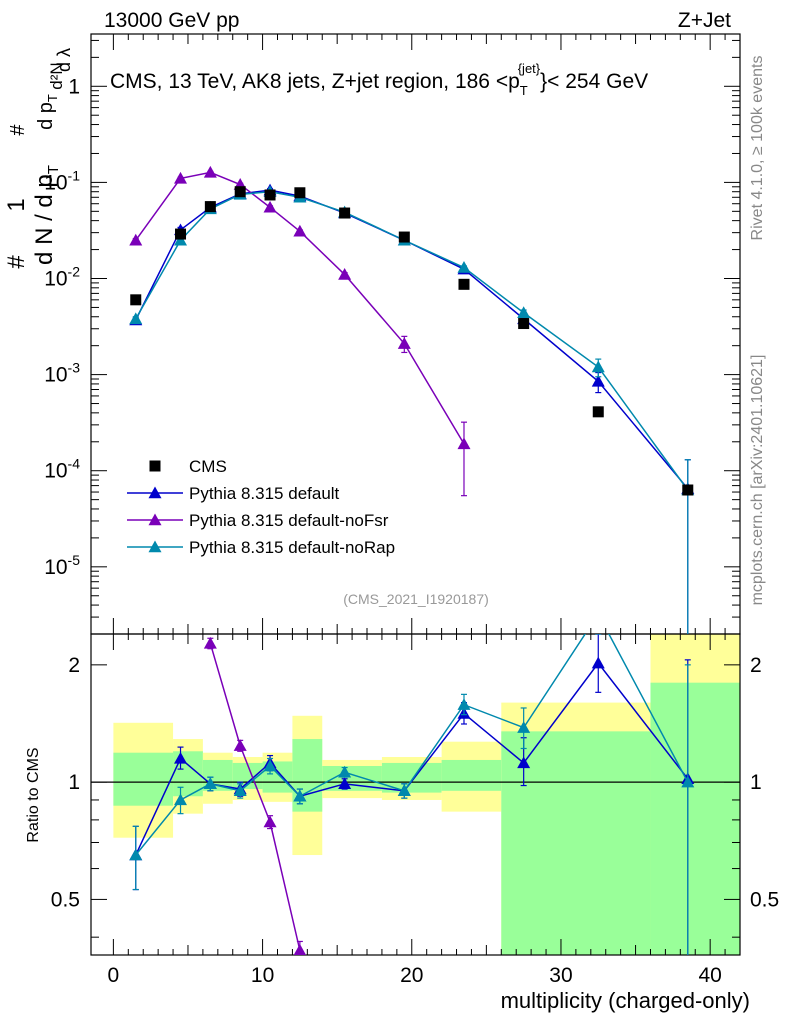  Describe the element at coordinates (33, 794) in the screenshot. I see `ratio-ylabel: Ratio to CMS` at that location.